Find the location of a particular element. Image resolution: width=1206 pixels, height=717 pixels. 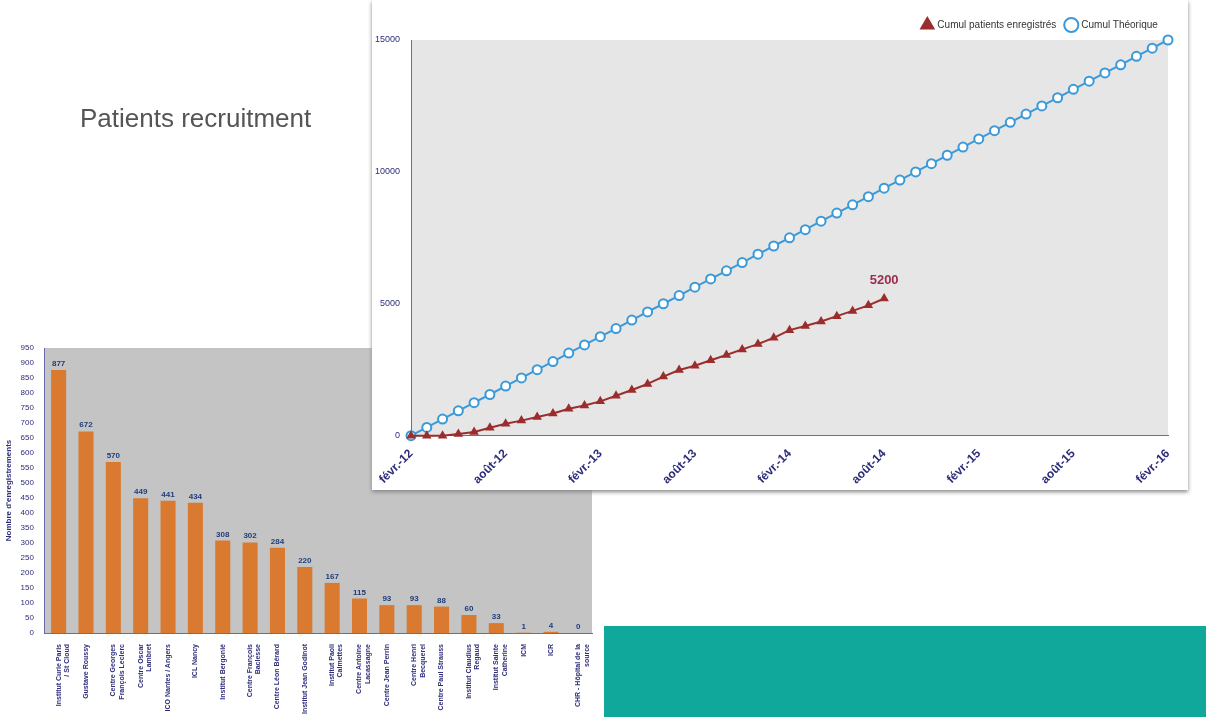

y-tick-label: 50 is located at coordinates (30, 618).